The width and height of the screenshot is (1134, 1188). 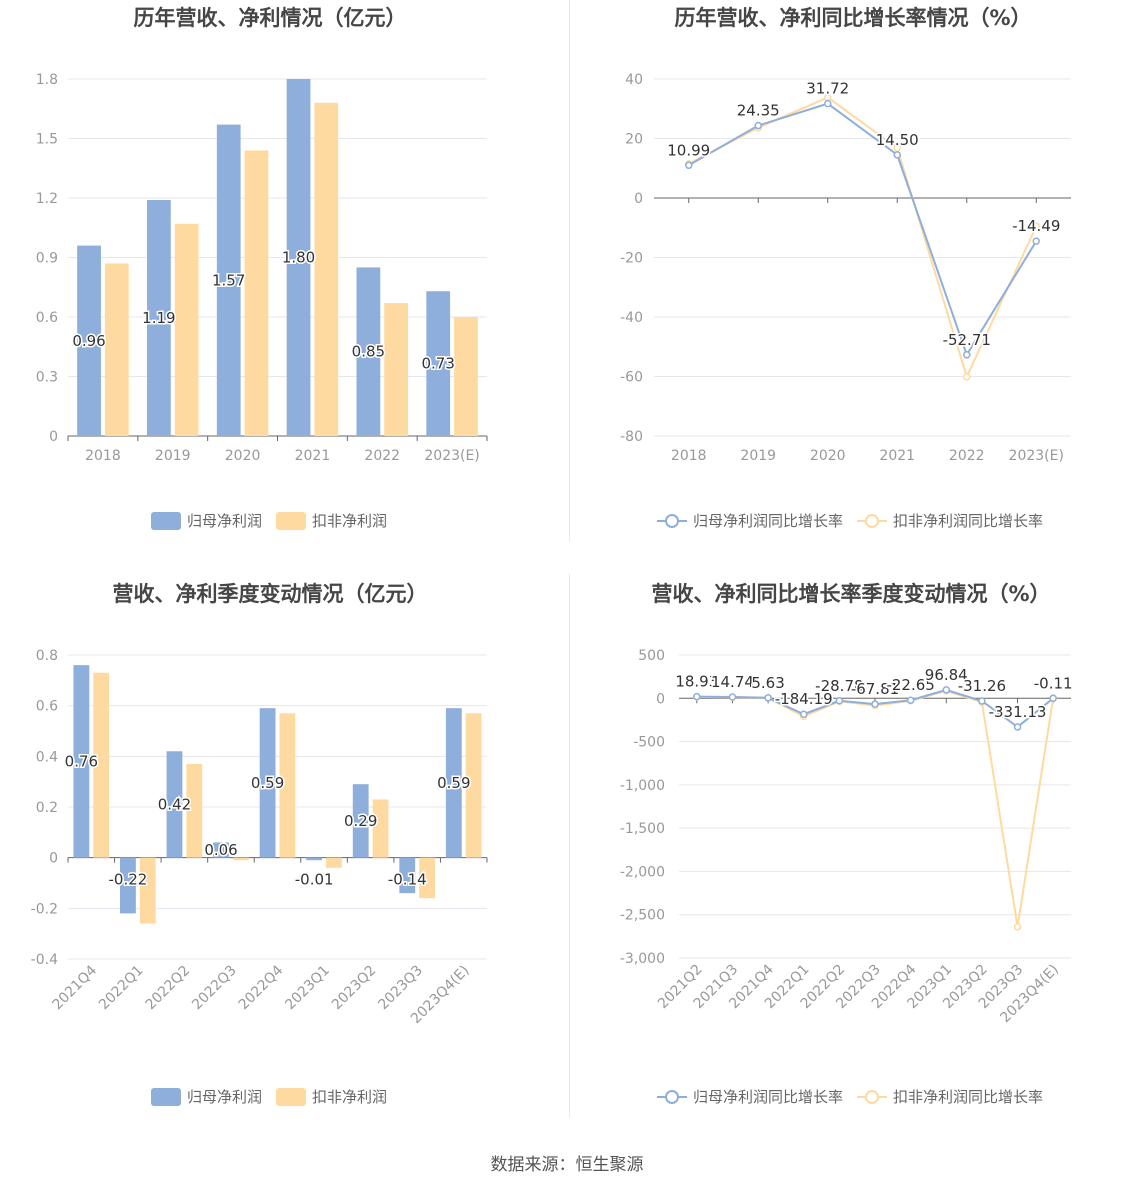 I want to click on y-tick-label: 0.8, so click(x=47, y=656).